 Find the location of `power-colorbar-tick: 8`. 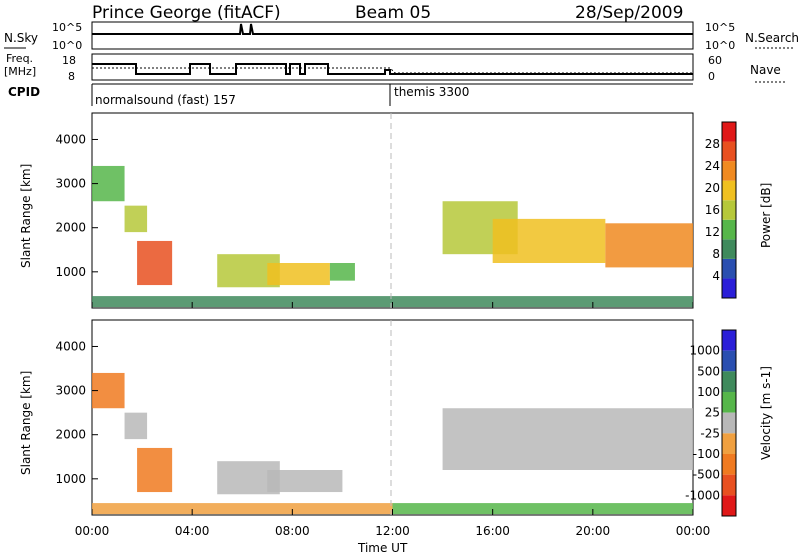

power-colorbar-tick: 8 is located at coordinates (716, 254).